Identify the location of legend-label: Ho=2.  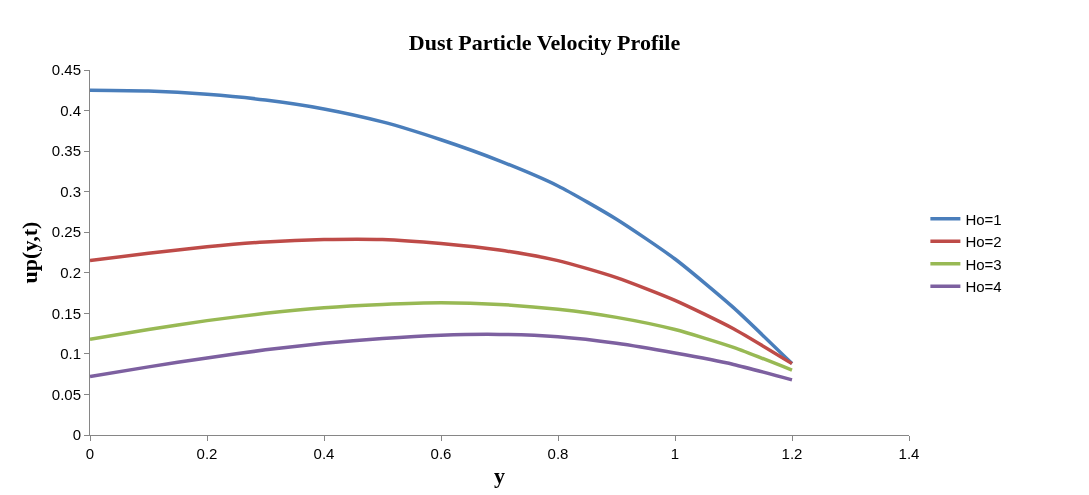
(983, 242).